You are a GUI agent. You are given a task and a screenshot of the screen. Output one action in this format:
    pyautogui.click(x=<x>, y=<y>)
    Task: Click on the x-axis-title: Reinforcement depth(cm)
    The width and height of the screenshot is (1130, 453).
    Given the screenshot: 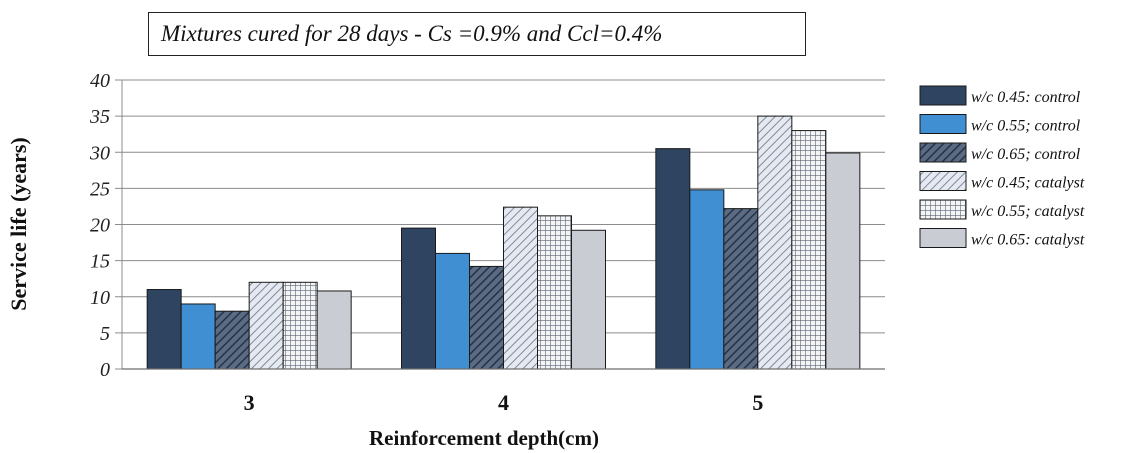 What is the action you would take?
    pyautogui.click(x=484, y=438)
    